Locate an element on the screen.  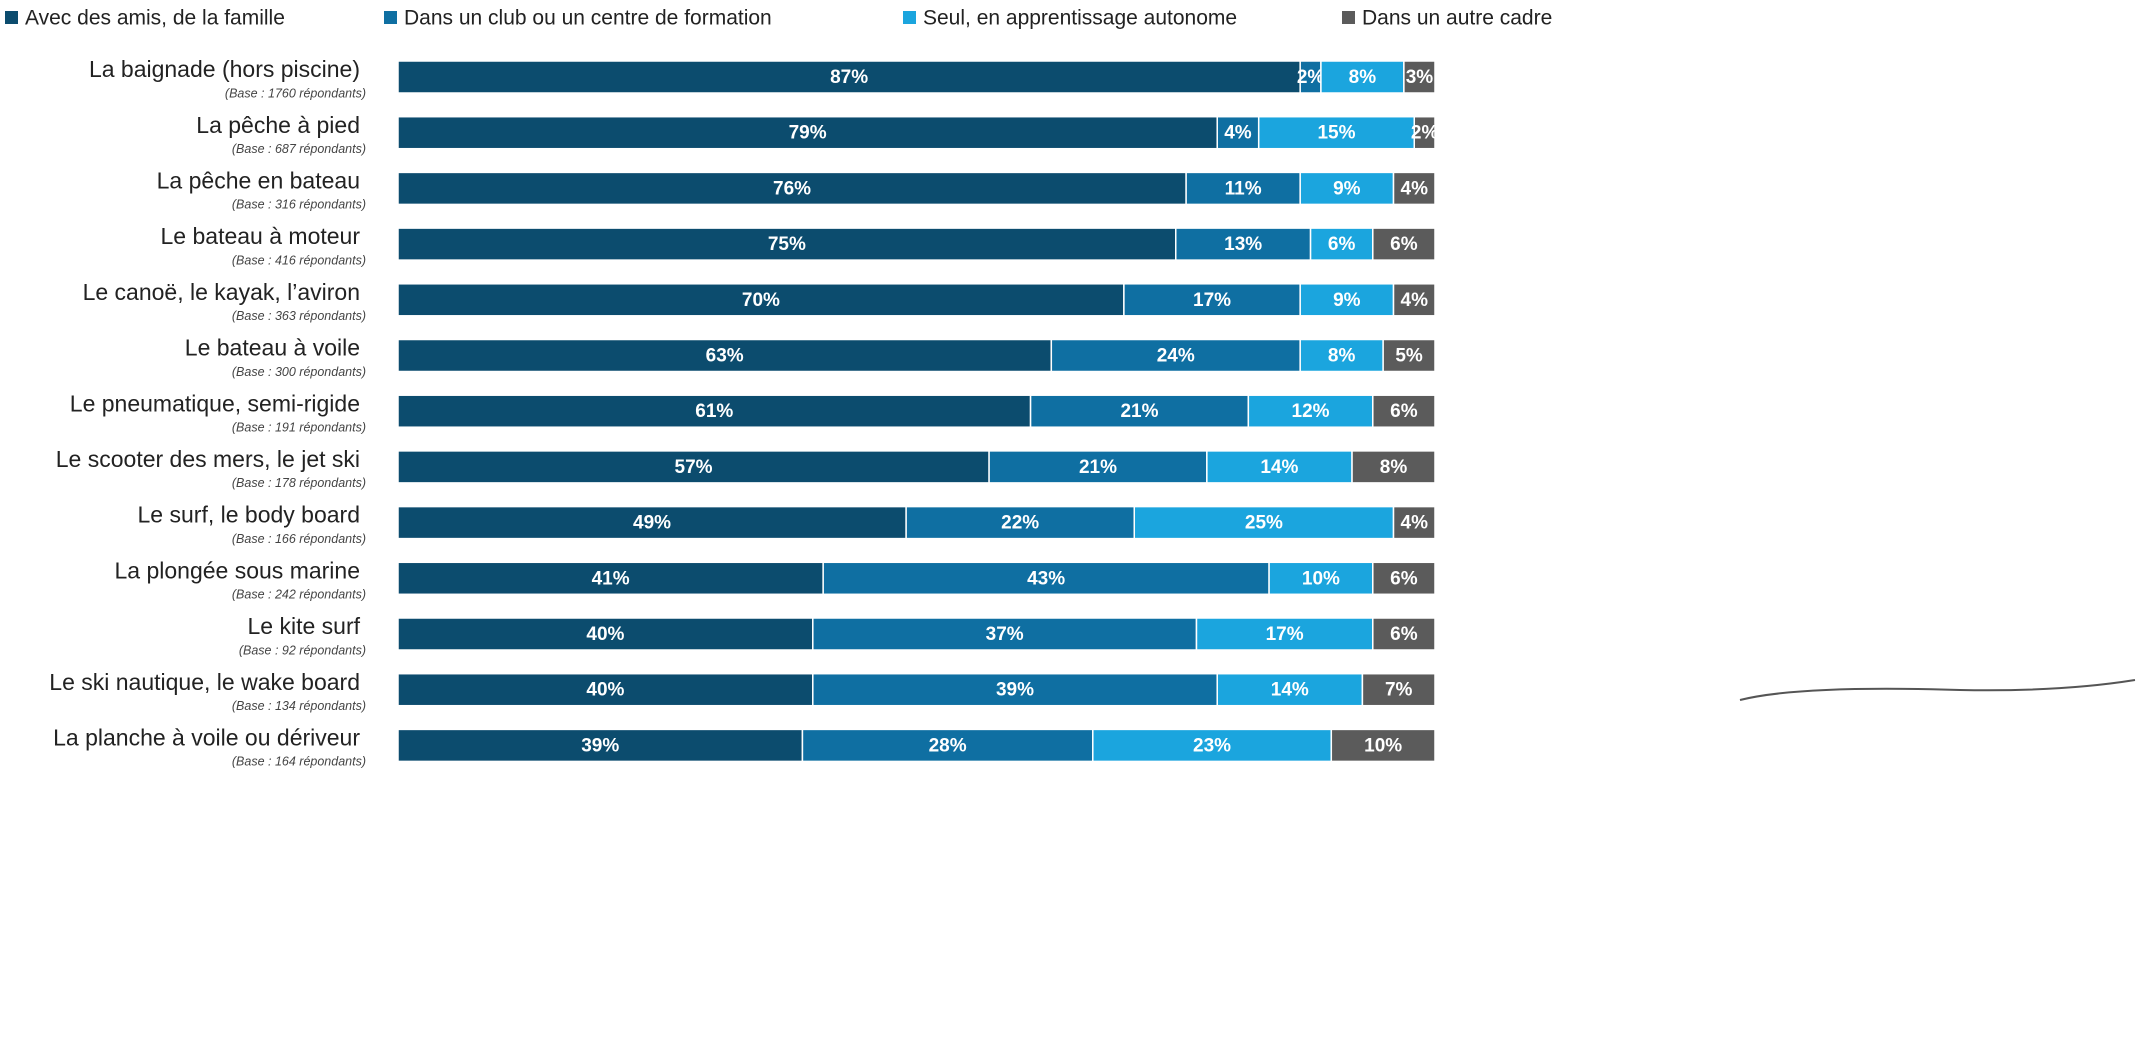
category-note: (Base : 178 répondants) is located at coordinates (299, 483).